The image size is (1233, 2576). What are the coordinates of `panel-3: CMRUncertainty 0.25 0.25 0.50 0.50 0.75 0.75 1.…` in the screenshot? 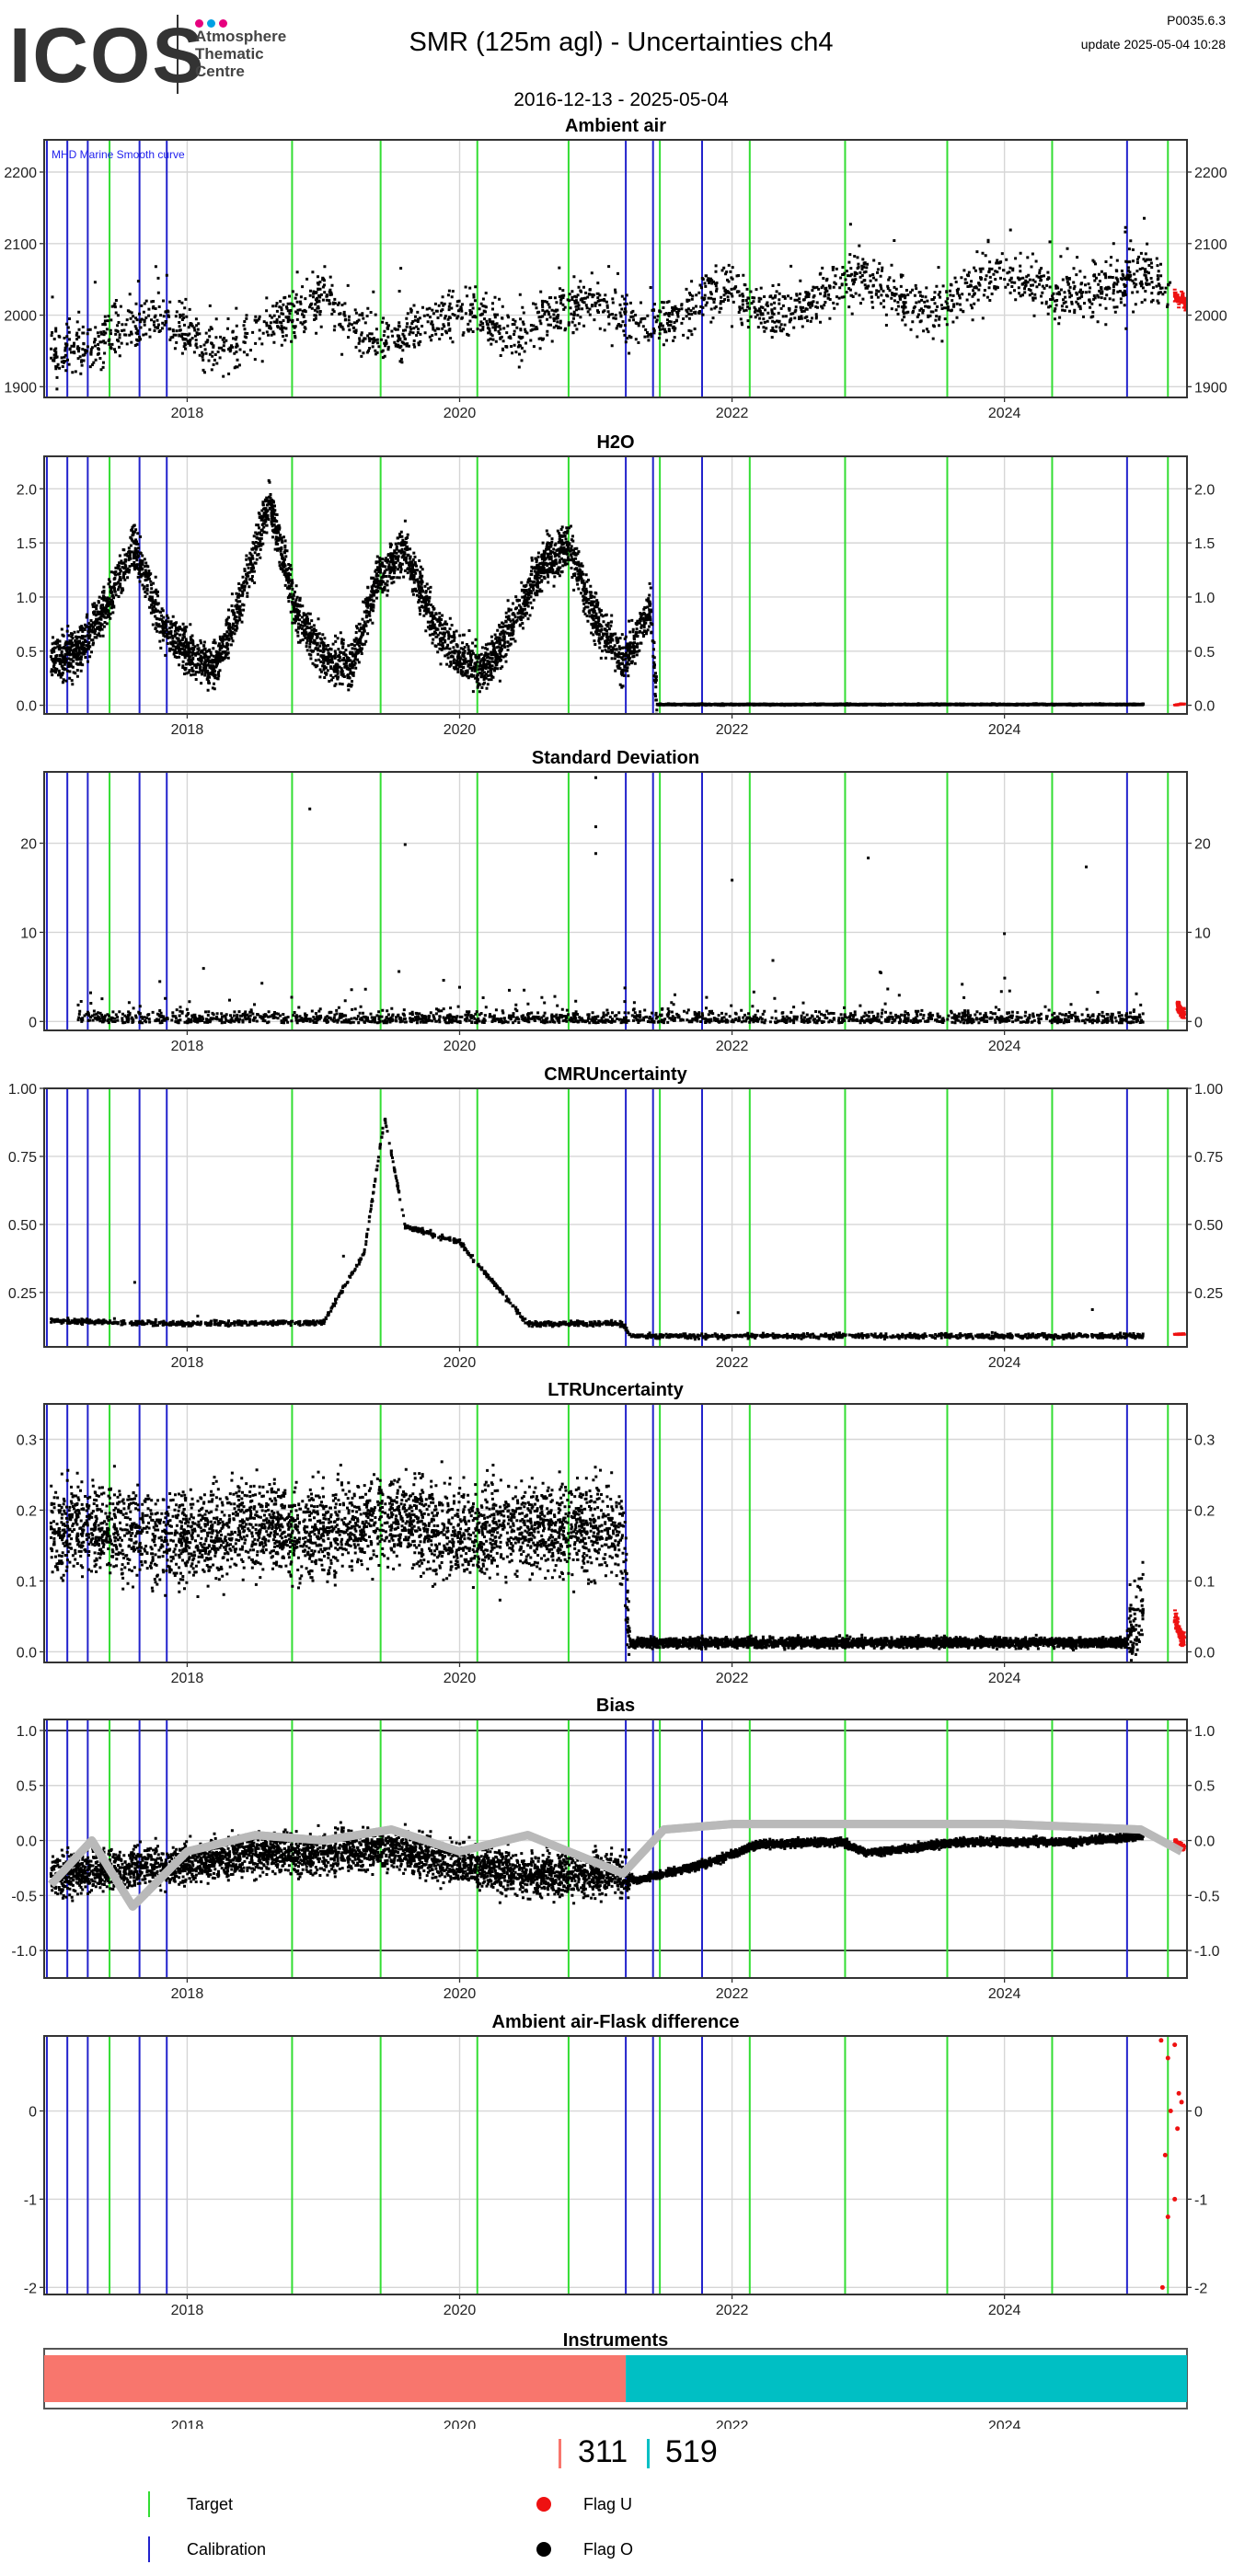 It's located at (615, 1217).